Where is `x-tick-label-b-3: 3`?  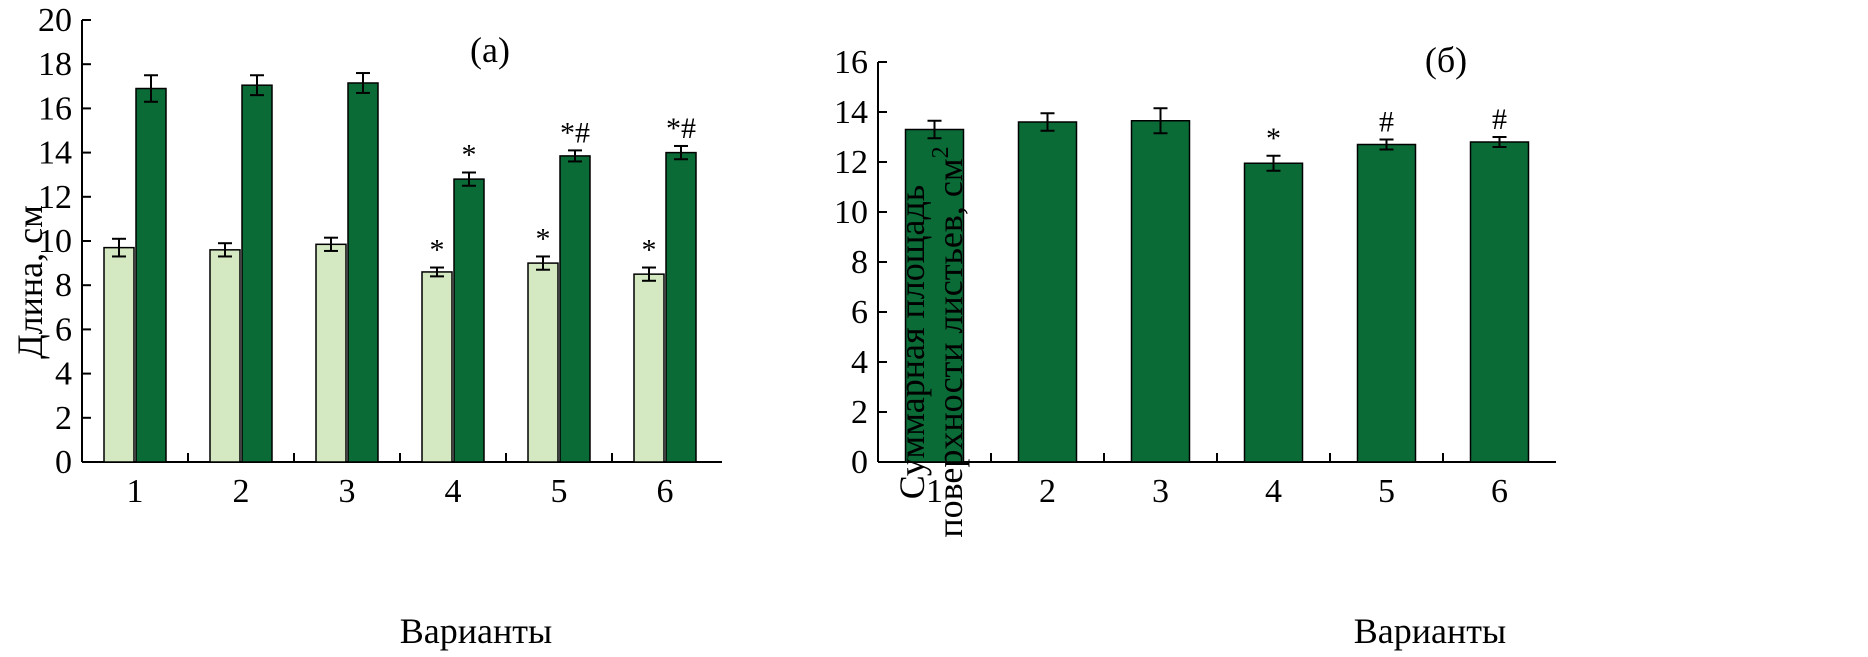 x-tick-label-b-3: 3 is located at coordinates (1160, 491).